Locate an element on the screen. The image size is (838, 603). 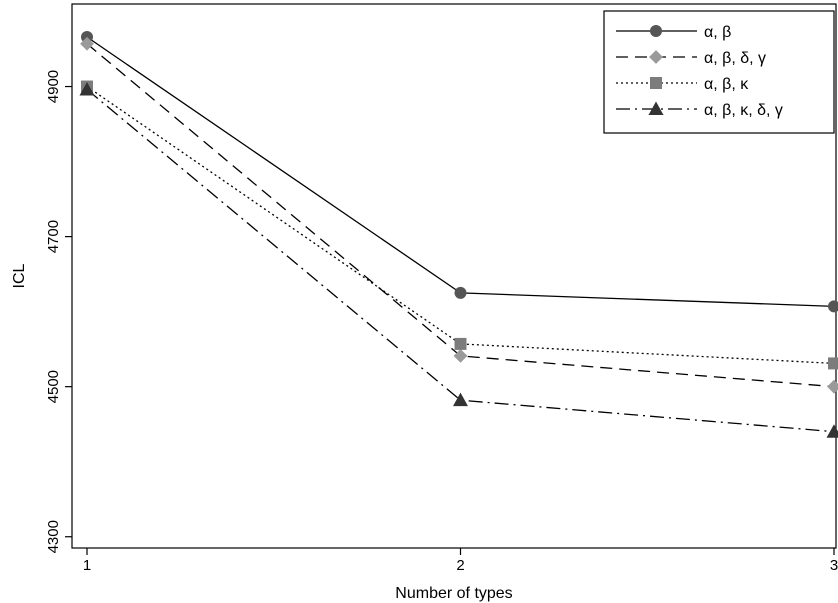
legend-item: α, β, κ is located at coordinates (682, 84).